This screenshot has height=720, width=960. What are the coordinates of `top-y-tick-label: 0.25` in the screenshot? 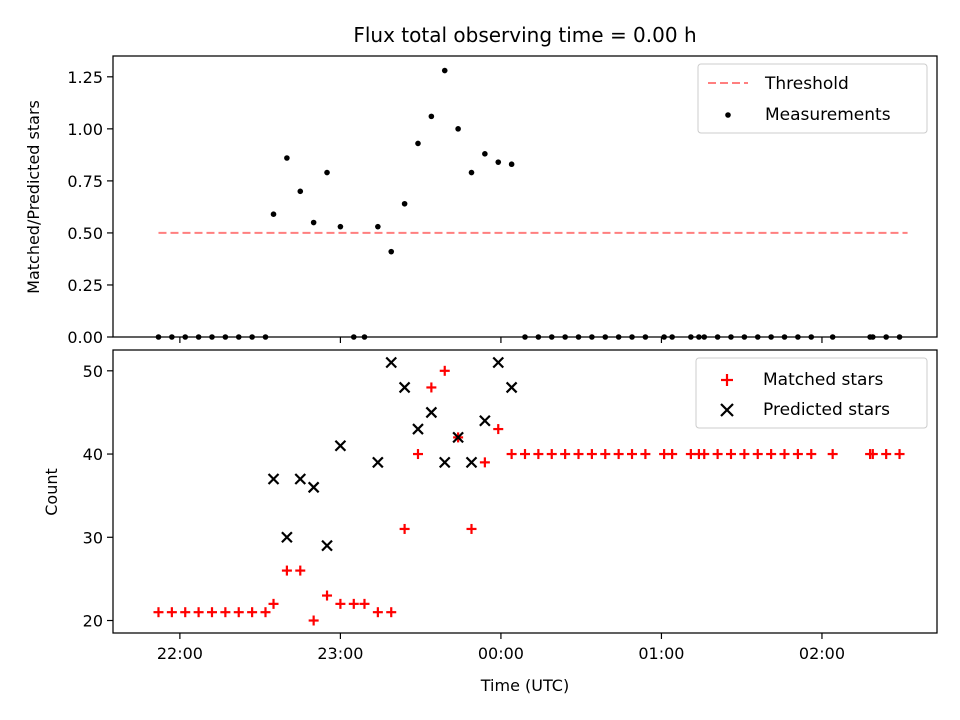 It's located at (85, 285).